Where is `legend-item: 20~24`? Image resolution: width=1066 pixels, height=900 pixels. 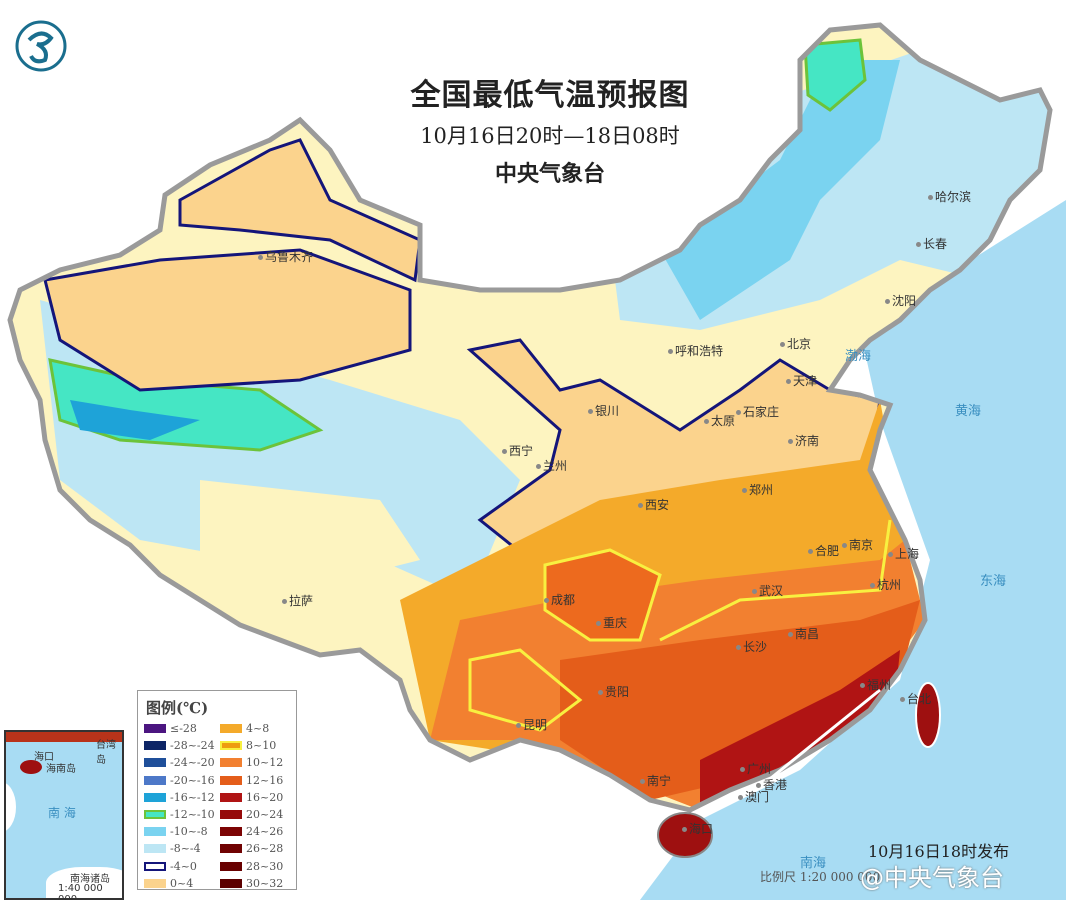
legend-item: 20~24 is located at coordinates (258, 814).